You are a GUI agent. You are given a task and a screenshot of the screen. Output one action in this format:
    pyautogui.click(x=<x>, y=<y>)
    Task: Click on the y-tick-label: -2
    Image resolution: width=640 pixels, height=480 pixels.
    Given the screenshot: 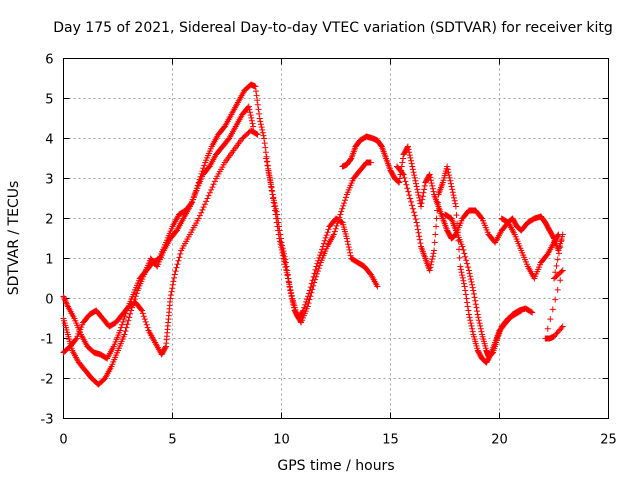 What is the action you would take?
    pyautogui.click(x=47, y=380)
    